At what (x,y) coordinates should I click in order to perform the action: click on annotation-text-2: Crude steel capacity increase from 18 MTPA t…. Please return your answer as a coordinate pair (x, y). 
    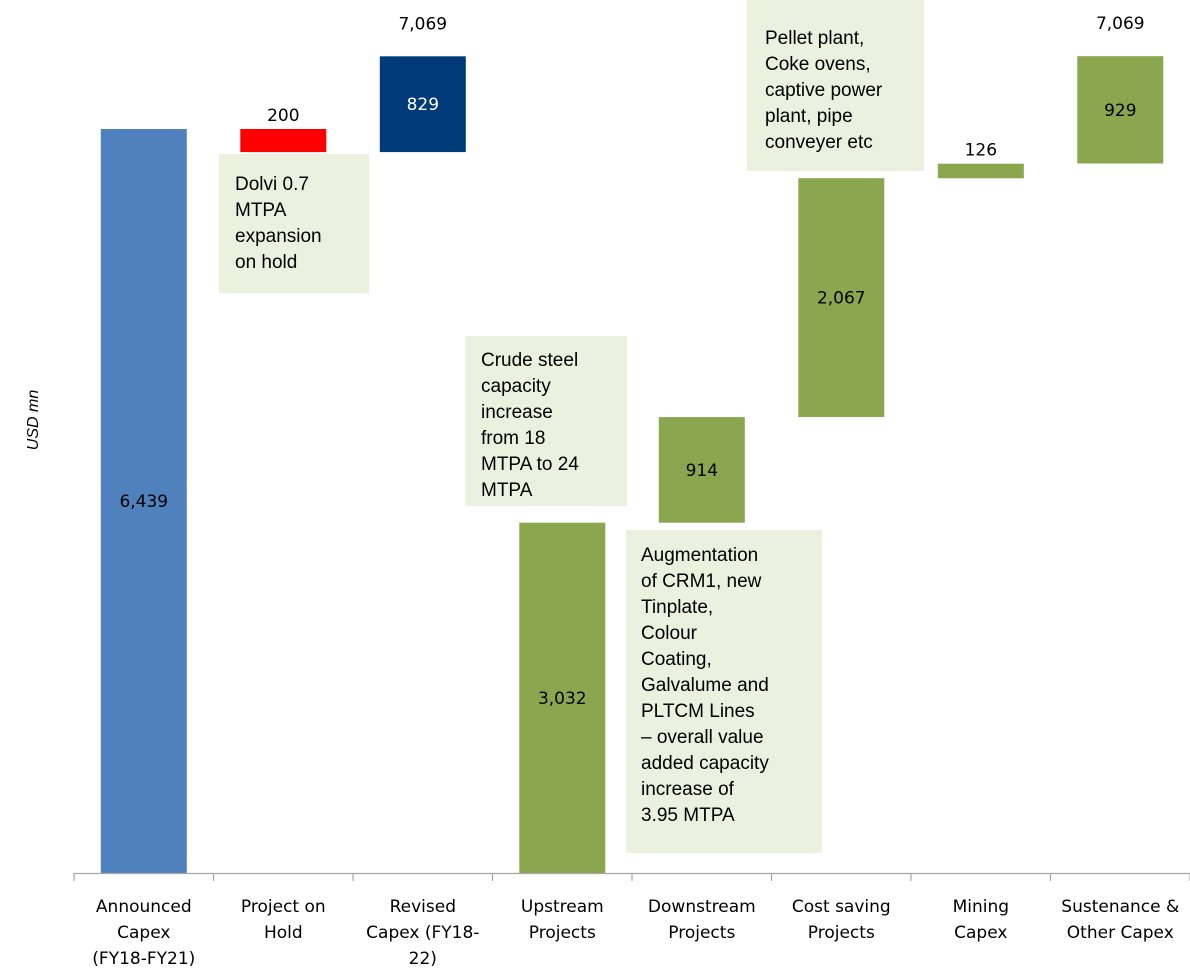
    Looking at the image, I should click on (530, 425).